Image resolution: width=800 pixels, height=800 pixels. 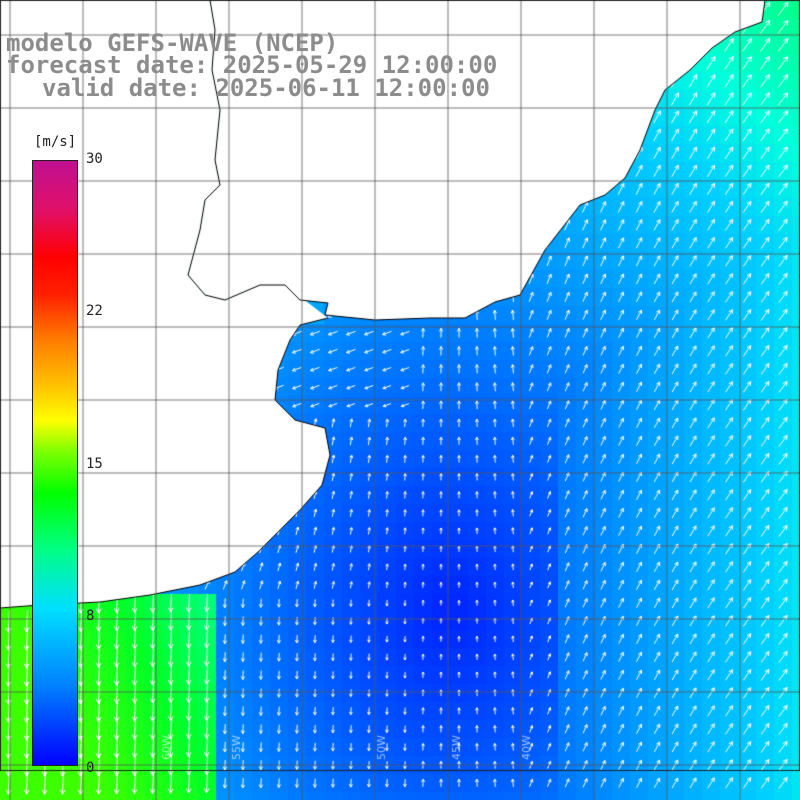 I want to click on colorbar, so click(x=55, y=463).